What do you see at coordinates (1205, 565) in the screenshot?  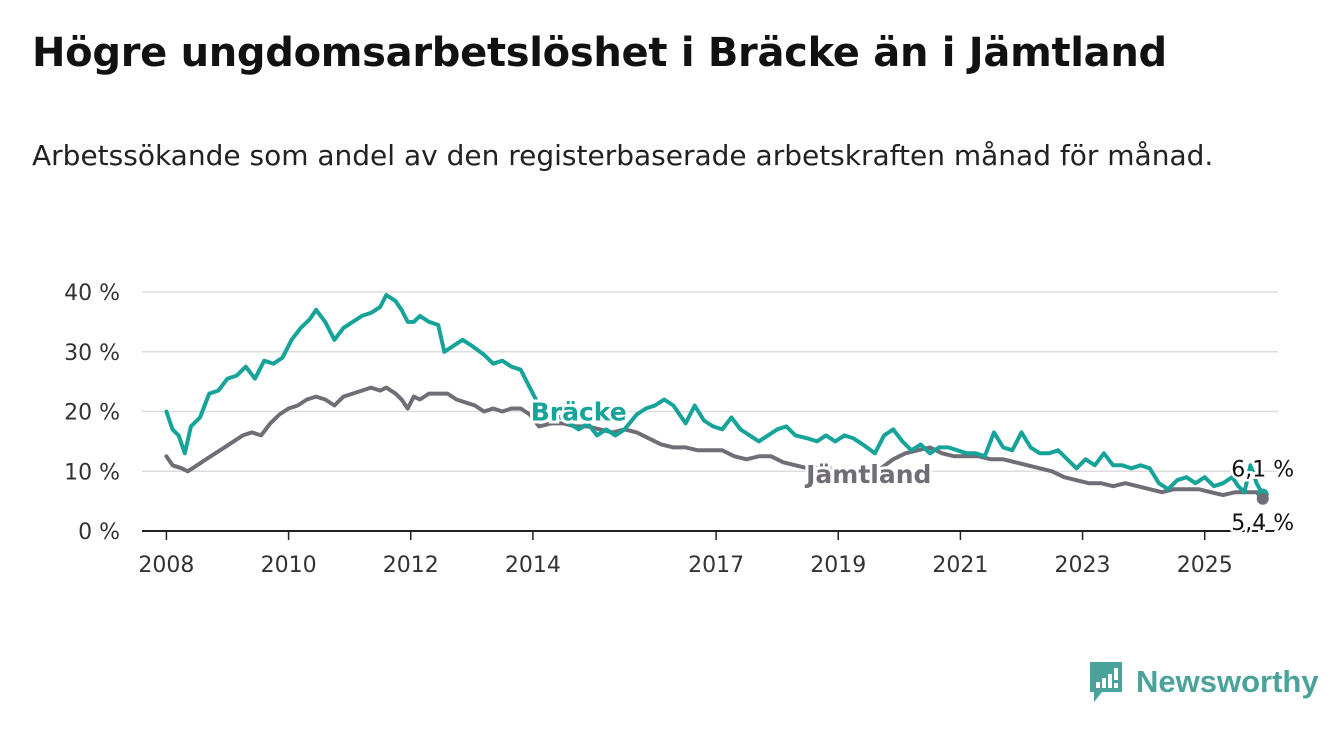 I see `x-tick-label: 2025` at bounding box center [1205, 565].